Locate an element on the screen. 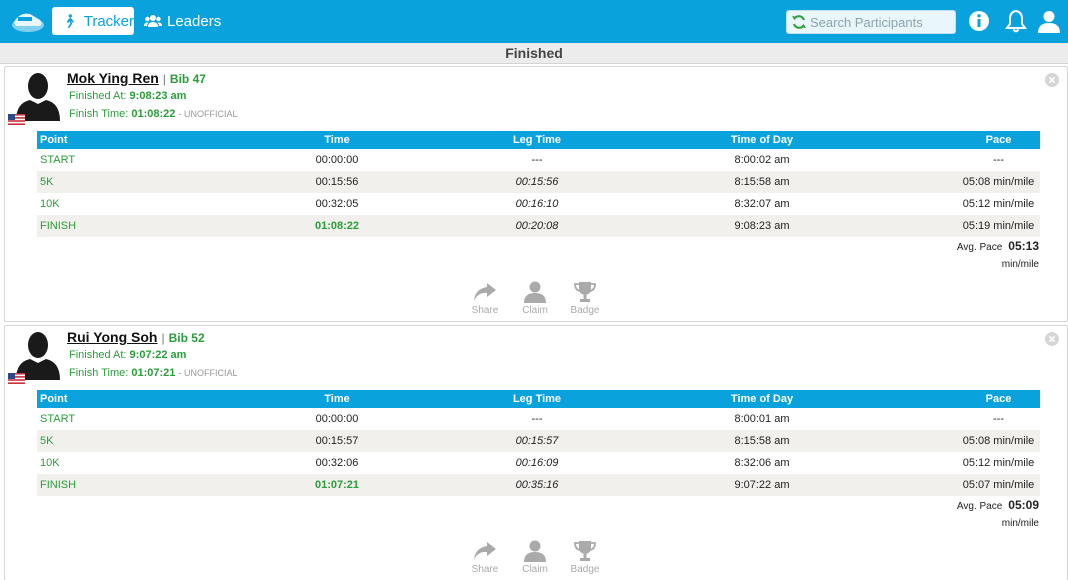 The image size is (1068, 580). split-time-of-day: 8:32:06 am is located at coordinates (762, 463).